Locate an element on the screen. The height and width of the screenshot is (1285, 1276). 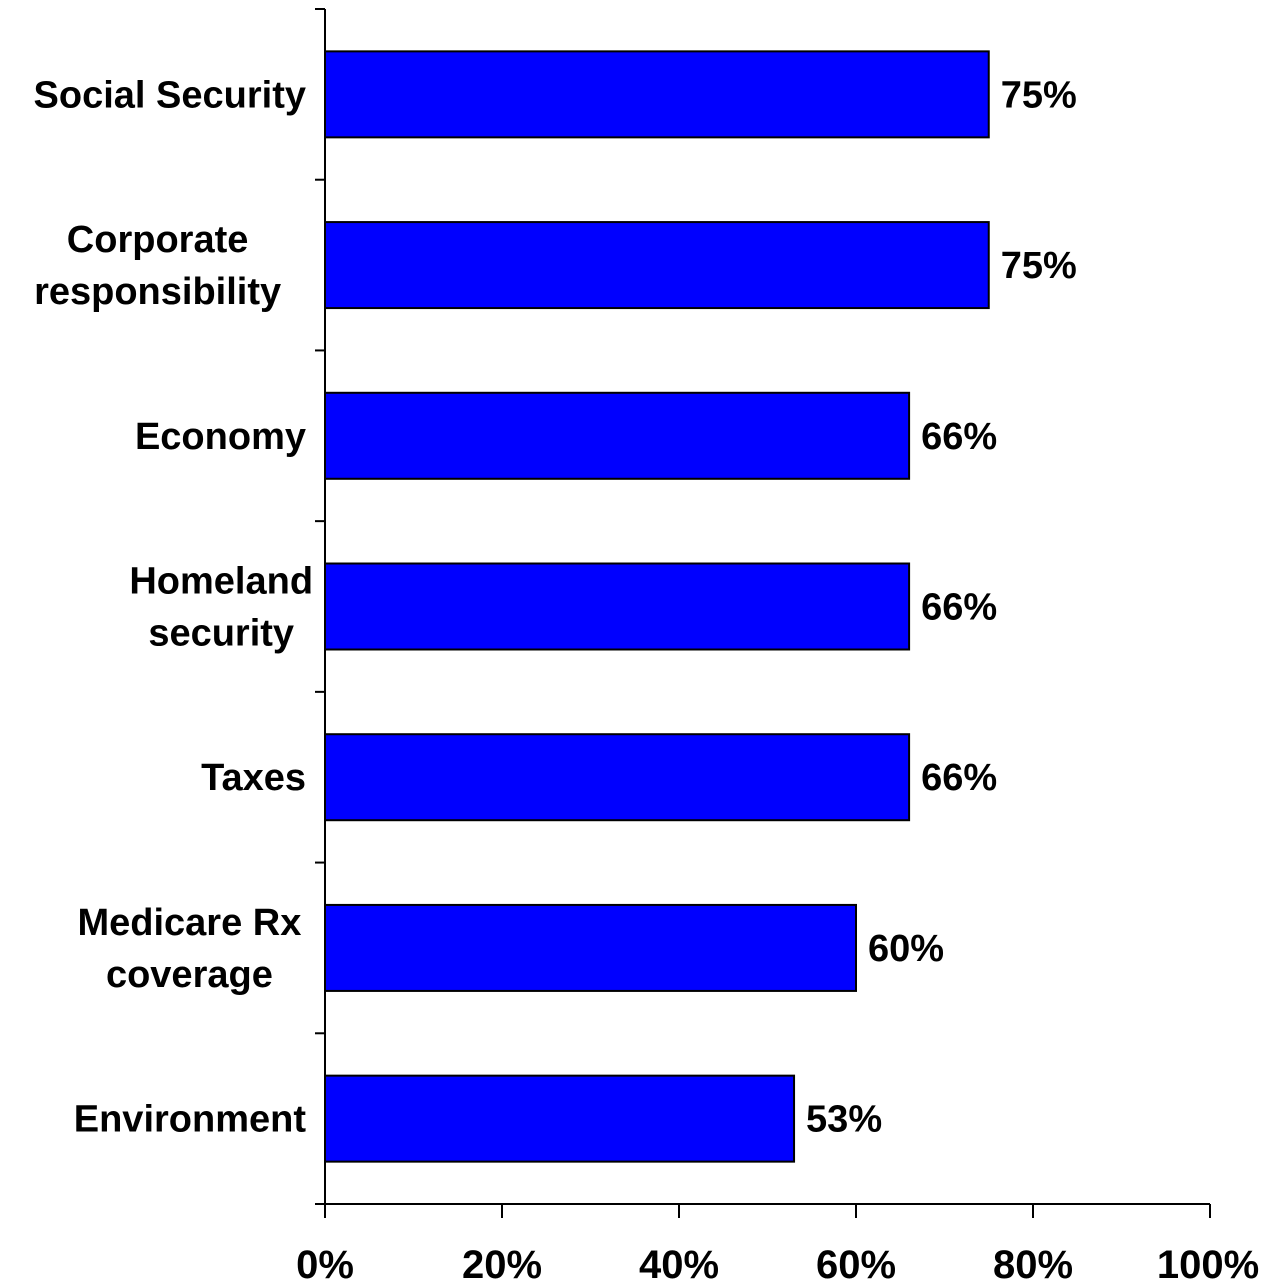
category-label-4-line-0: Taxes is located at coordinates (253, 778).